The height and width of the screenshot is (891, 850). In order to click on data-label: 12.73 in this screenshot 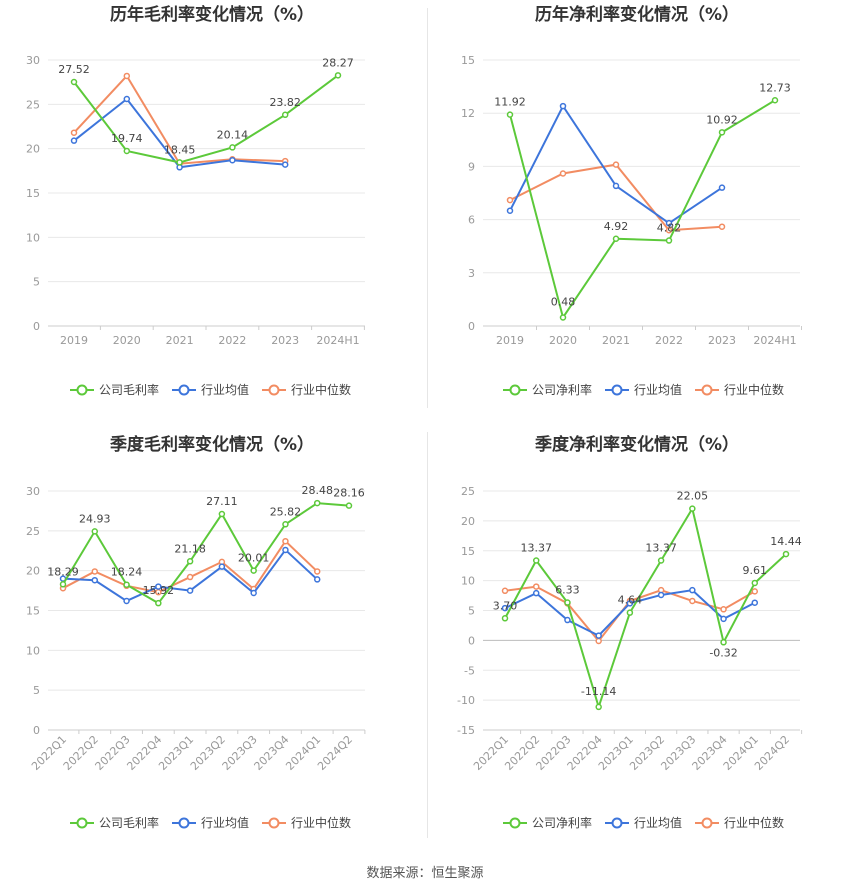, I will do `click(775, 87)`.